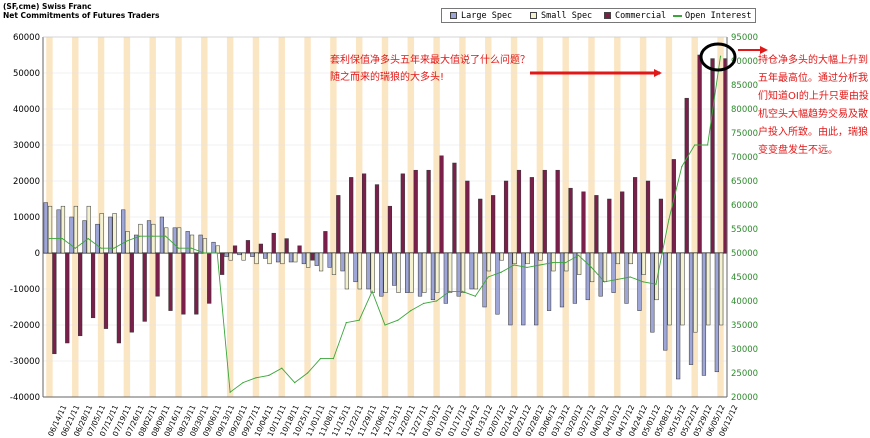 Image resolution: width=870 pixels, height=438 pixels. I want to click on chart-title: (SF,cme) Swiss Franc, so click(47, 6).